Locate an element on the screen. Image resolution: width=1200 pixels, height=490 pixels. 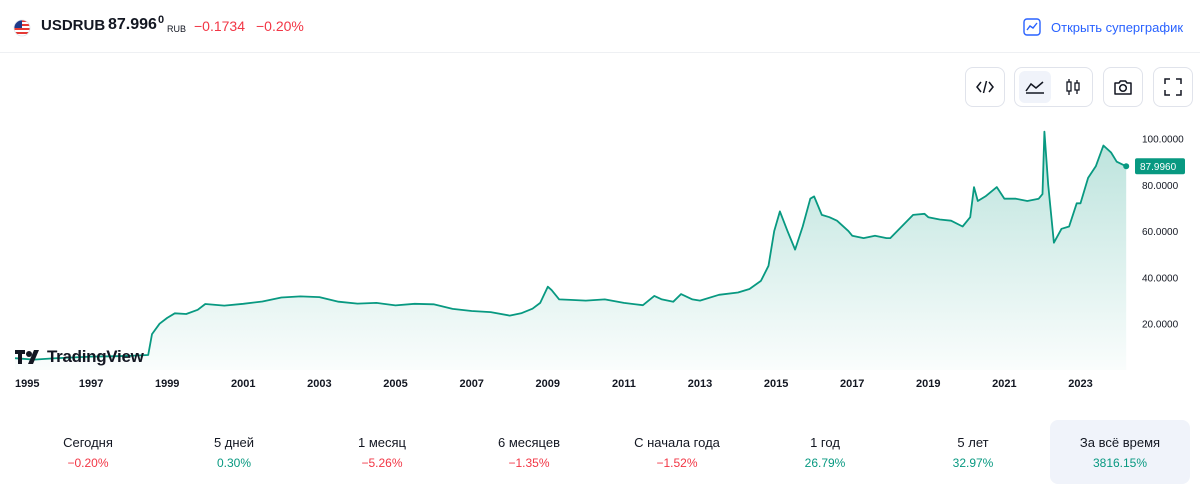
y-tick-label: 40.0000 is located at coordinates (1160, 278).